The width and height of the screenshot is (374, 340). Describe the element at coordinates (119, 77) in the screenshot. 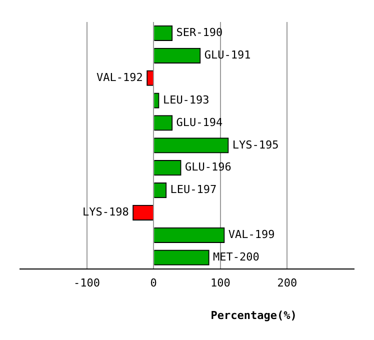

I see `y-tick-label: VAL-192` at that location.